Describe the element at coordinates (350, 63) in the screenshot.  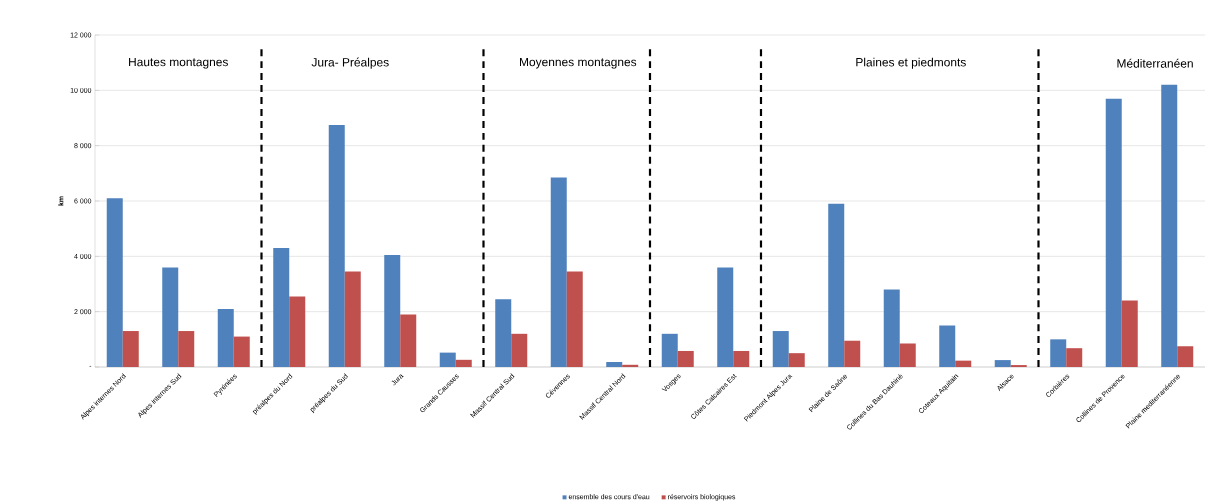
I see `annotation: Jura- Préalpes` at that location.